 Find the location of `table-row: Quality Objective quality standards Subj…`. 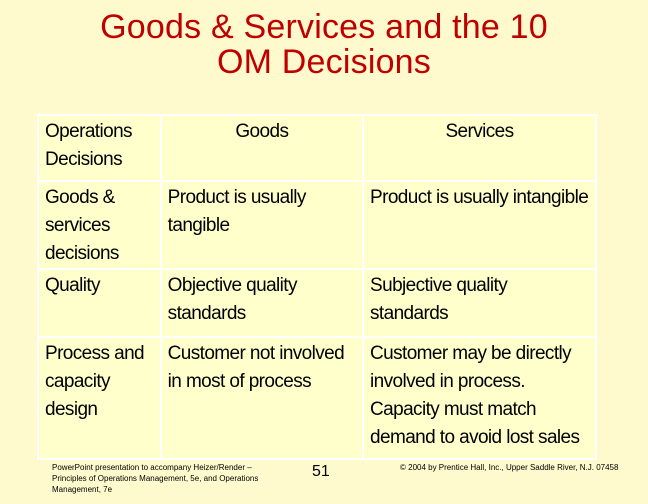

table-row: Quality Objective quality standards Subj… is located at coordinates (317, 303).